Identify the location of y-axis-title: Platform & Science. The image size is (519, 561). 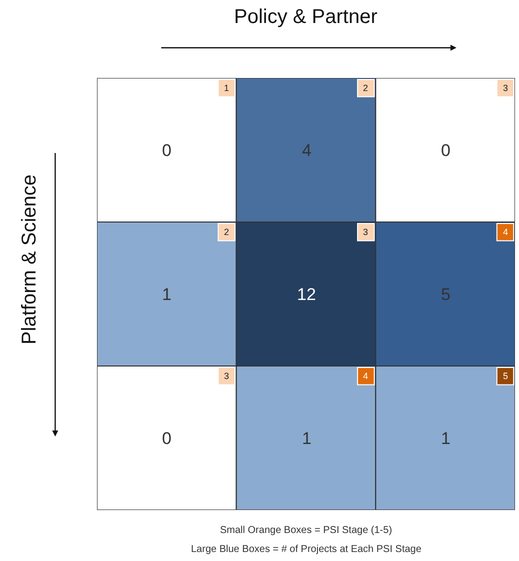
(29, 259).